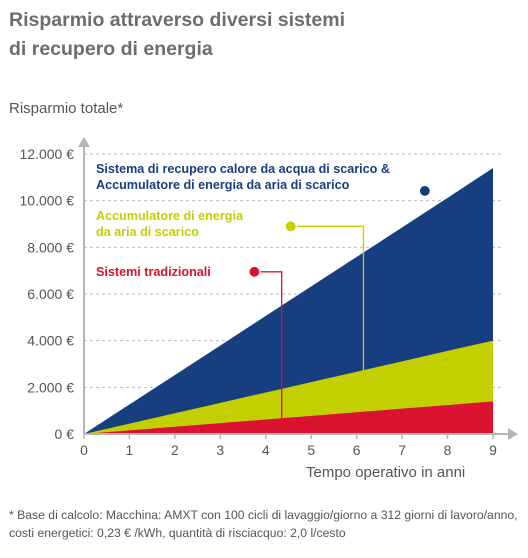 This screenshot has height=558, width=528. Describe the element at coordinates (47, 154) in the screenshot. I see `y-tick-label: 12.000 €` at that location.